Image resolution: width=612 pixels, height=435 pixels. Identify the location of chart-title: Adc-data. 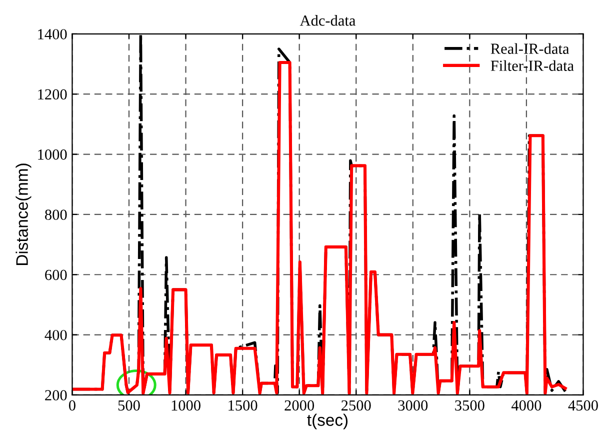
(328, 20).